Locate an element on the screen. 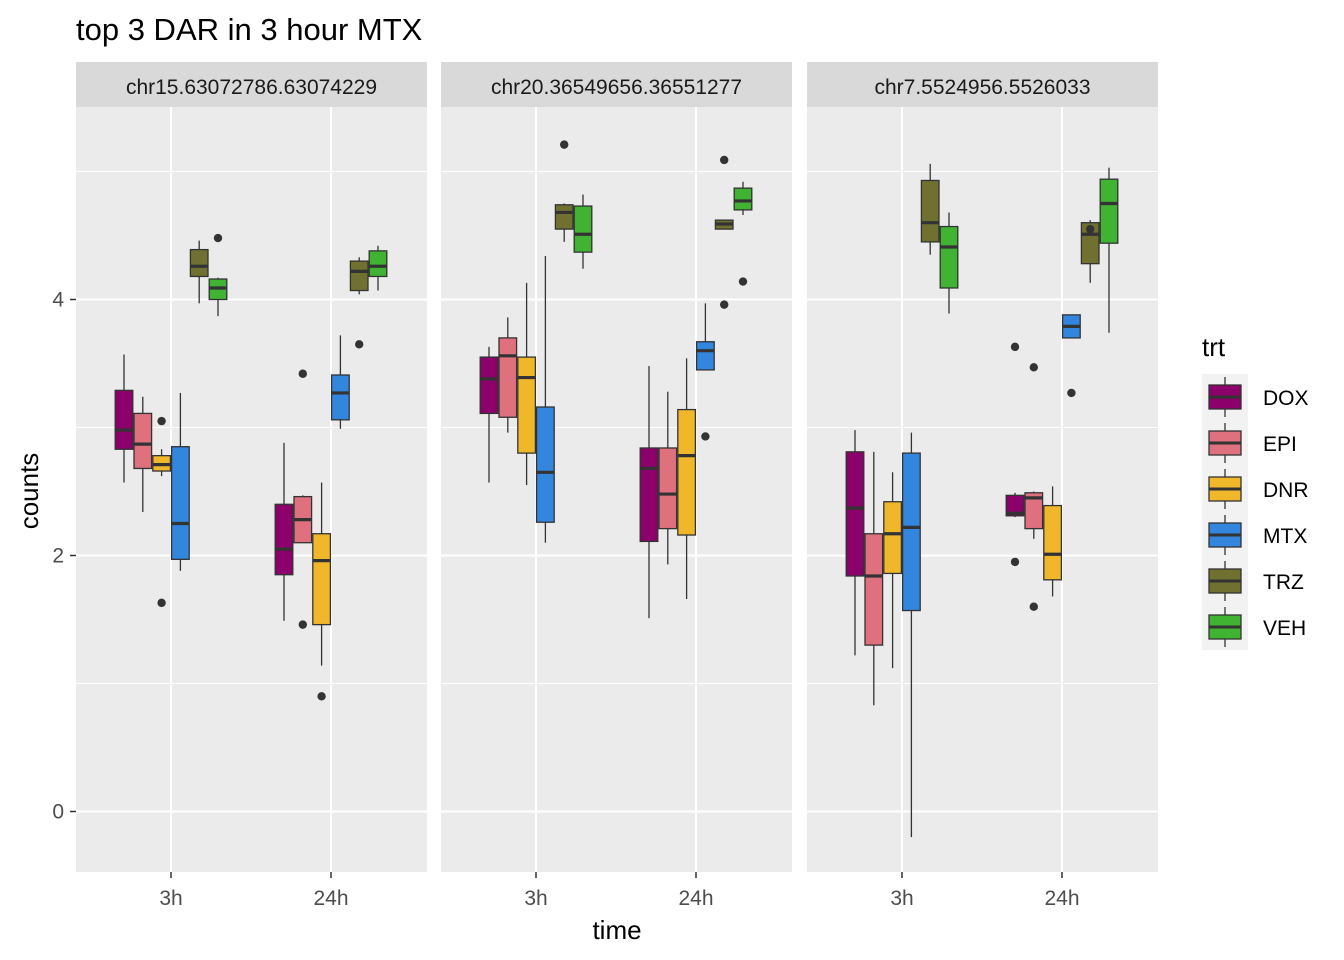  box-dnr-3h is located at coordinates (162, 512).